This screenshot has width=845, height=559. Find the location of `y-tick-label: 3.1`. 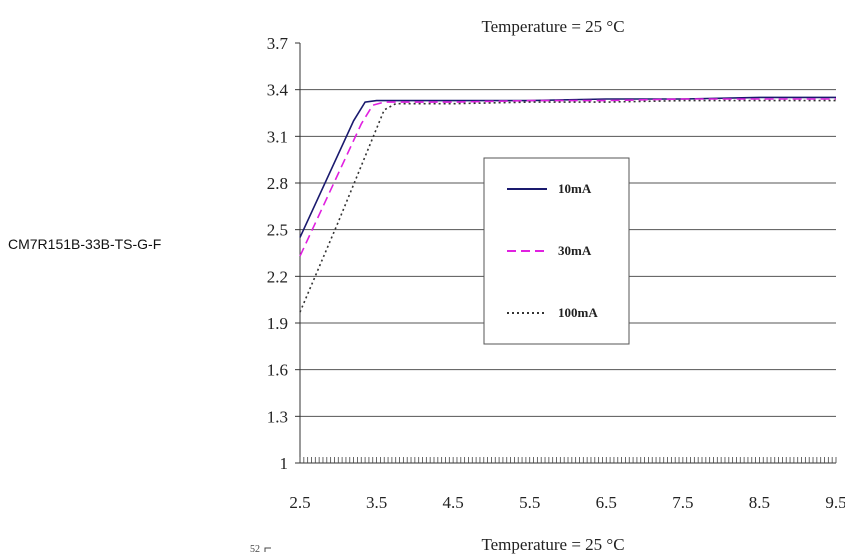

y-tick-label: 3.1 is located at coordinates (277, 136).